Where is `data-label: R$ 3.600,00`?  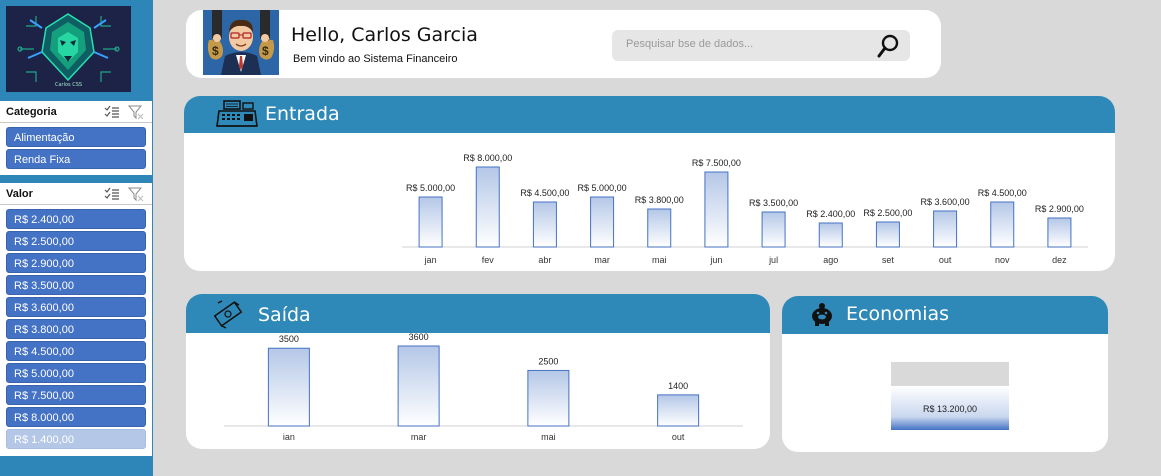
data-label: R$ 3.600,00 is located at coordinates (945, 202).